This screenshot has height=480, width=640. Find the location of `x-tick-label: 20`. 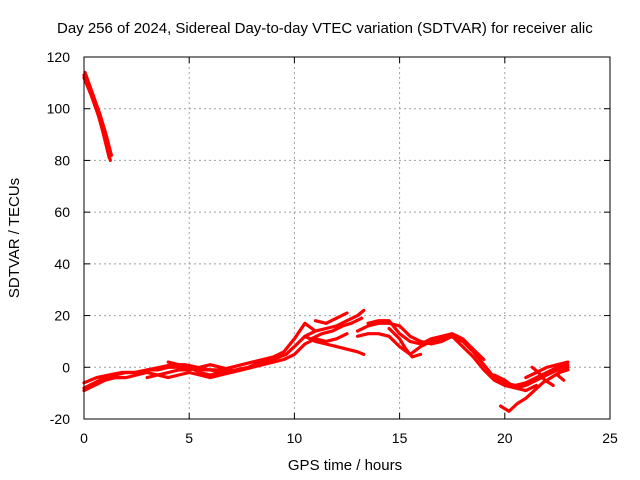

x-tick-label: 20 is located at coordinates (505, 438).